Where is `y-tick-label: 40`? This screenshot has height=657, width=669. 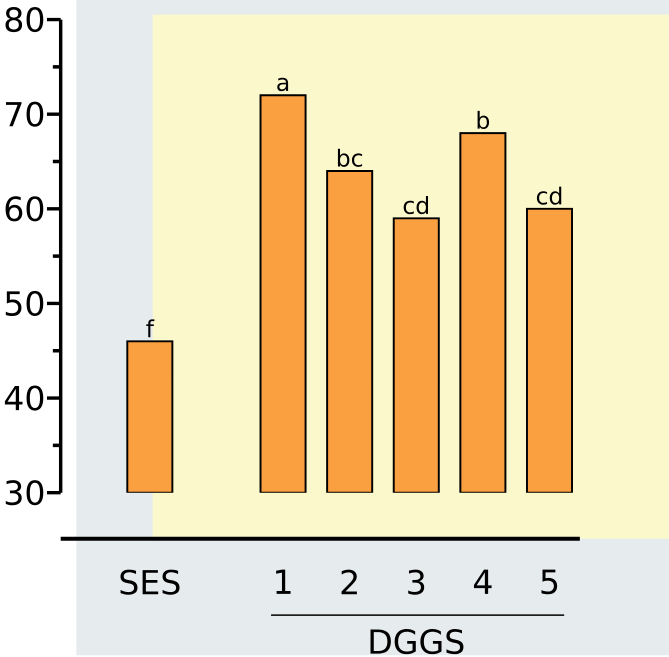 y-tick-label: 40 is located at coordinates (24, 397).